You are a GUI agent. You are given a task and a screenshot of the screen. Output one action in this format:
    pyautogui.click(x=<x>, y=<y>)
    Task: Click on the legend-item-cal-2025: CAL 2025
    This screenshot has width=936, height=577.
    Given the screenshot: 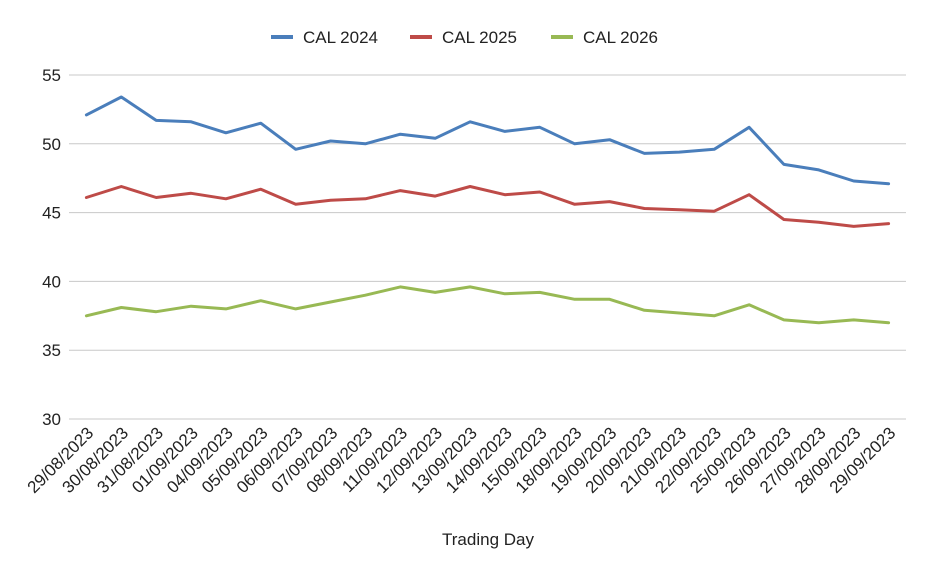 What is the action you would take?
    pyautogui.click(x=463, y=37)
    